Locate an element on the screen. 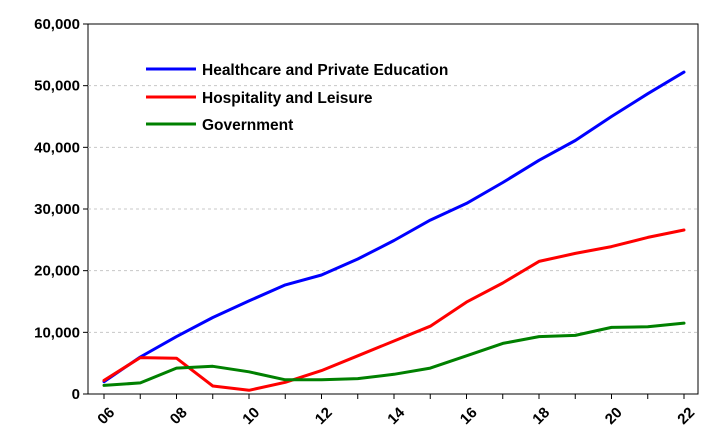 This screenshot has width=706, height=427. x-tick-label: 16 is located at coordinates (469, 415).